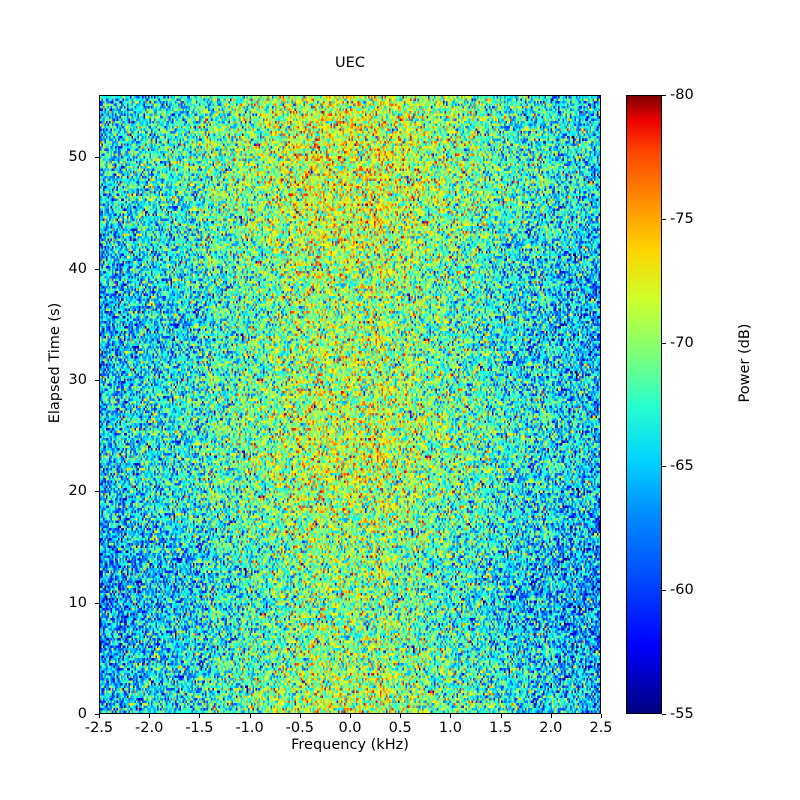 The image size is (800, 800). I want to click on y-tick-label: 10, so click(77, 602).